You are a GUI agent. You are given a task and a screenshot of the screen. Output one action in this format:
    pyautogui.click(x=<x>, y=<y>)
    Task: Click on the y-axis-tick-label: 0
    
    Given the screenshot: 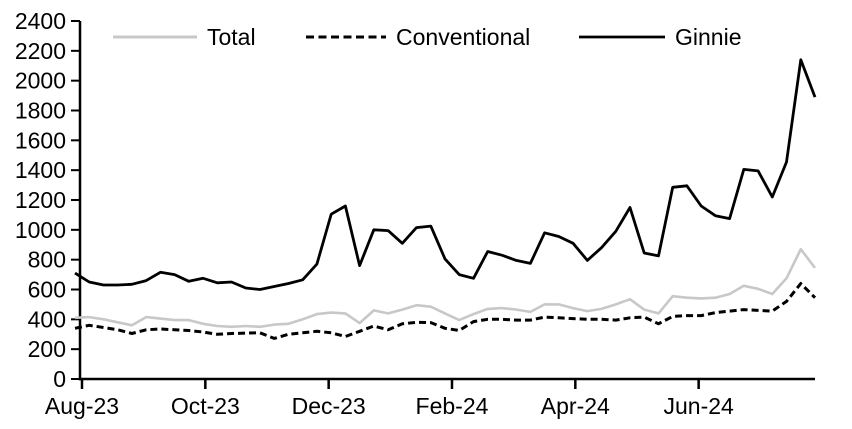 What is the action you would take?
    pyautogui.click(x=59, y=379)
    